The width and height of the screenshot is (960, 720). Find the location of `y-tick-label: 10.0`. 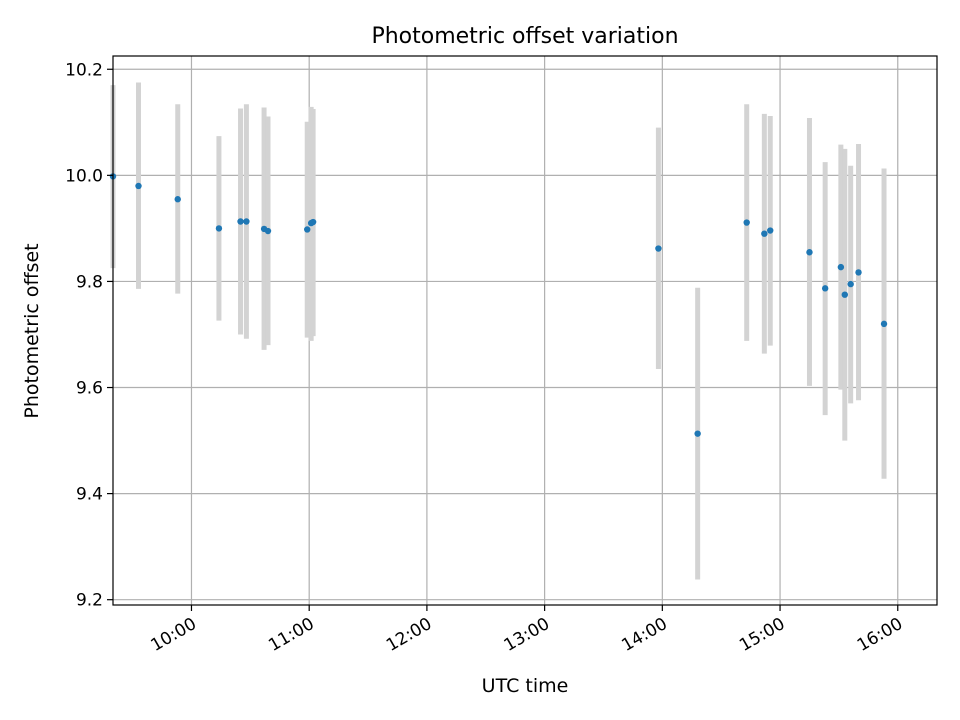

y-tick-label: 10.0 is located at coordinates (84, 176).